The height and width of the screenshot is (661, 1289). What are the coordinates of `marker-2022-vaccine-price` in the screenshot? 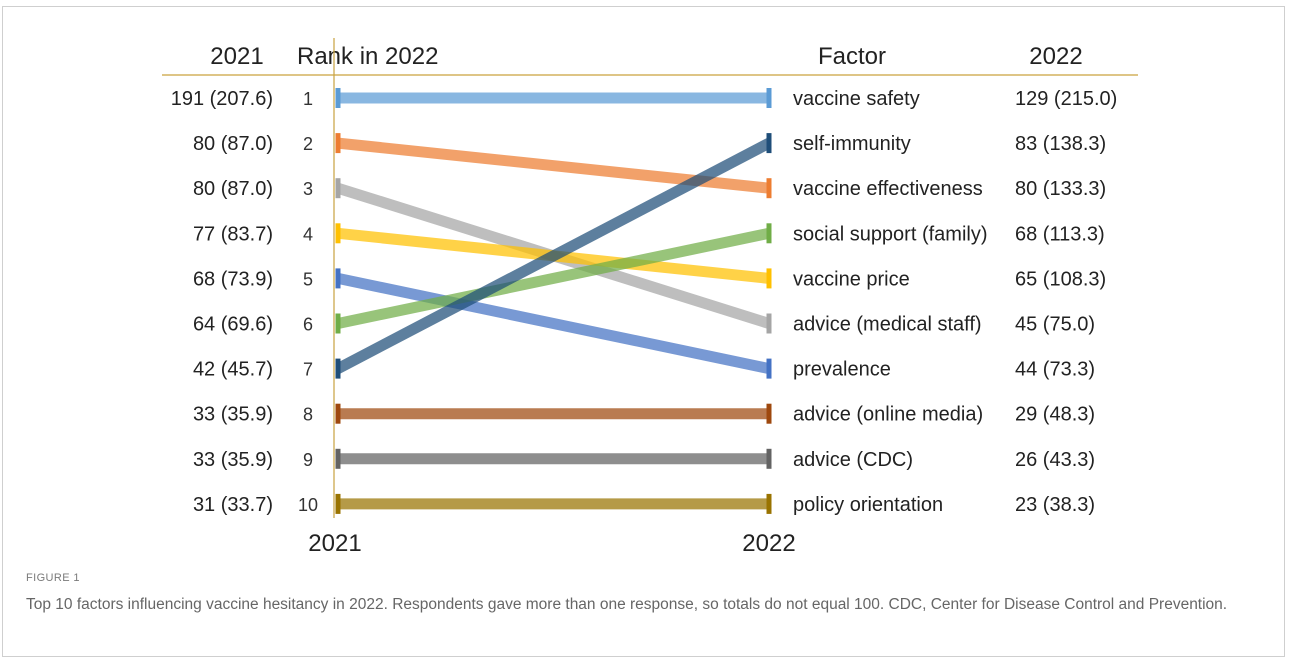 It's located at (769, 278).